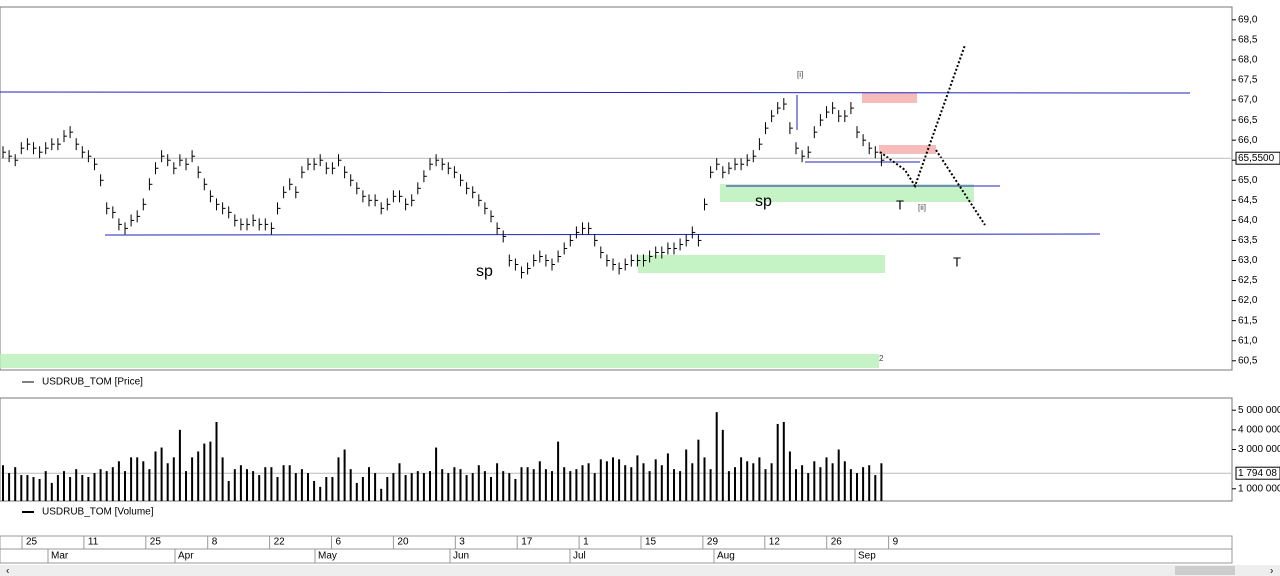 The image size is (1280, 576). Describe the element at coordinates (156, 542) in the screenshot. I see `day-label: 25` at that location.